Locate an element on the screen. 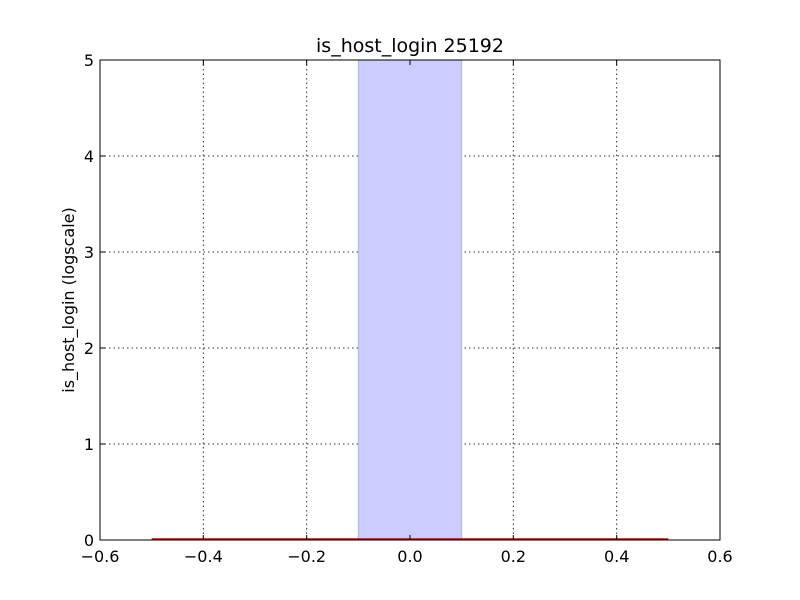 The image size is (800, 600). x-tick-label: −0.6 is located at coordinates (100, 556).